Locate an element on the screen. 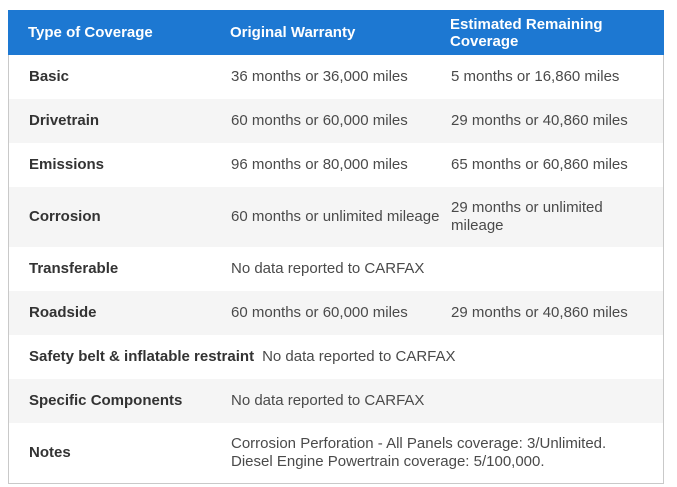 Image resolution: width=677 pixels, height=487 pixels. coverage-type-cell: Specific Components is located at coordinates (106, 400).